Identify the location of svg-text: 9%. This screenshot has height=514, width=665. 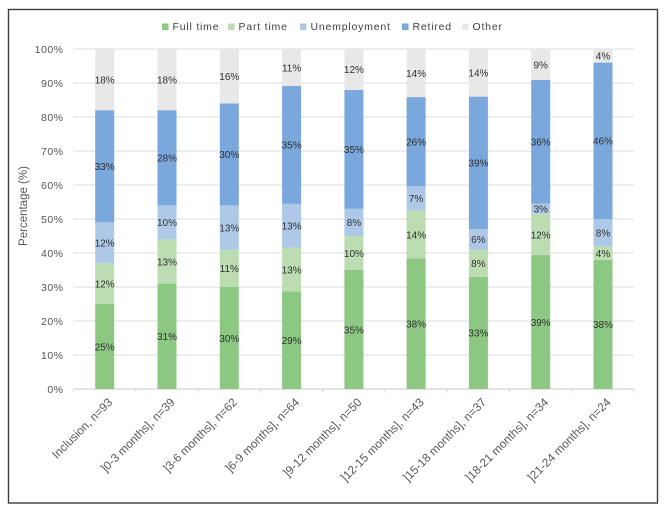
(540, 65).